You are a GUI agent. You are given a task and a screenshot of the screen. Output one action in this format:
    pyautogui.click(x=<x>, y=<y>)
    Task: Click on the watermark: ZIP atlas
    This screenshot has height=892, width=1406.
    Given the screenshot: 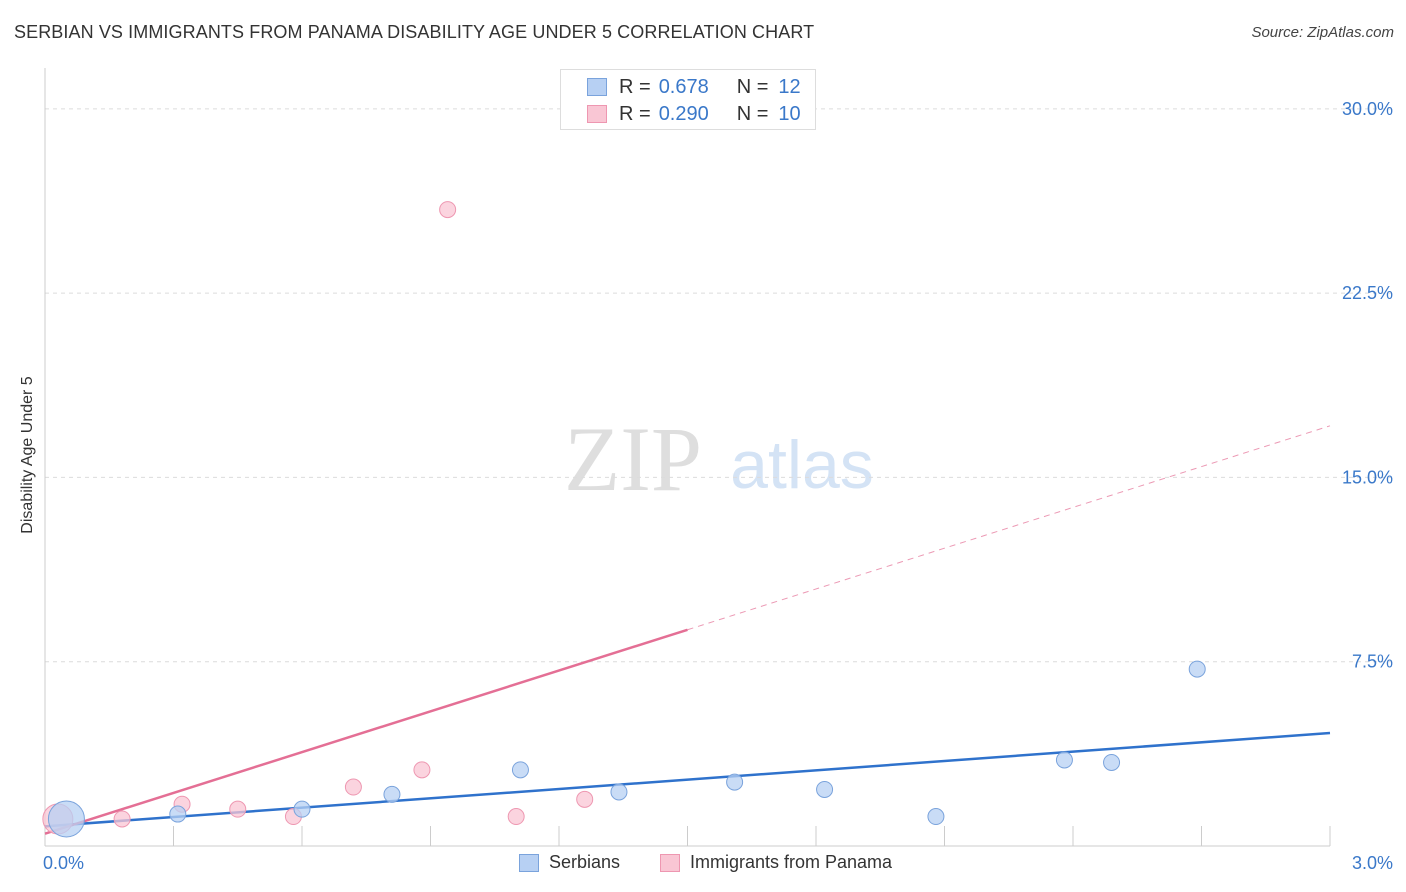 What is the action you would take?
    pyautogui.click(x=719, y=459)
    